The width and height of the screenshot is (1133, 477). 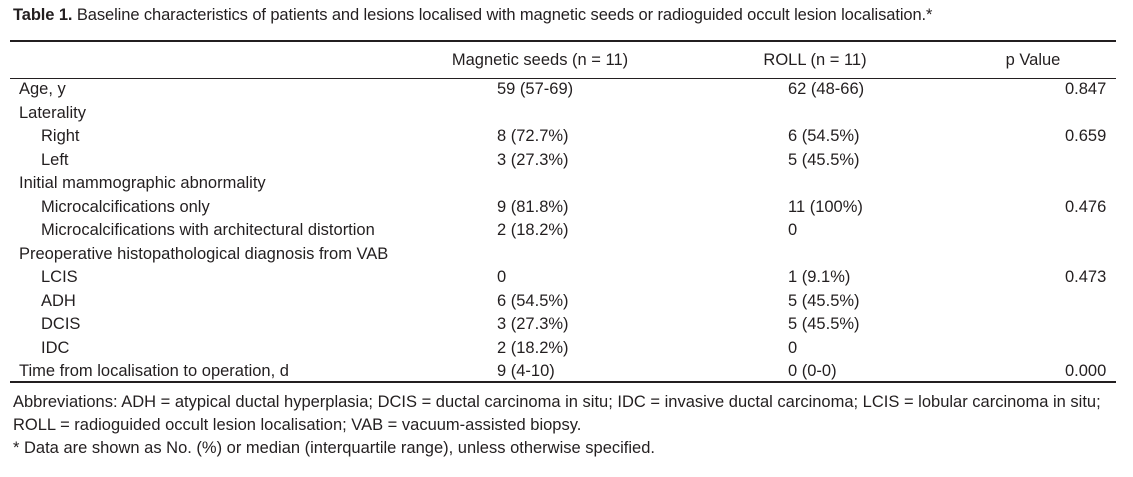 I want to click on table-row: Laterality, so click(x=563, y=114).